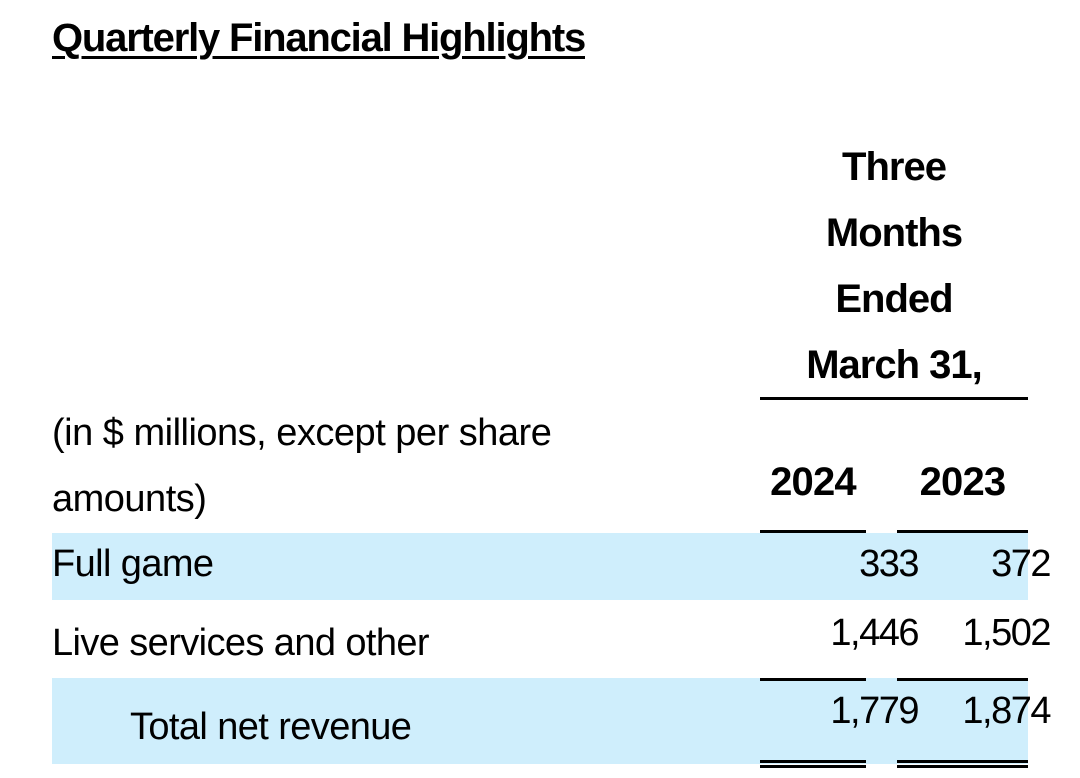  What do you see at coordinates (894, 266) in the screenshot?
I see `period-header: Three Months Ended March 31,` at bounding box center [894, 266].